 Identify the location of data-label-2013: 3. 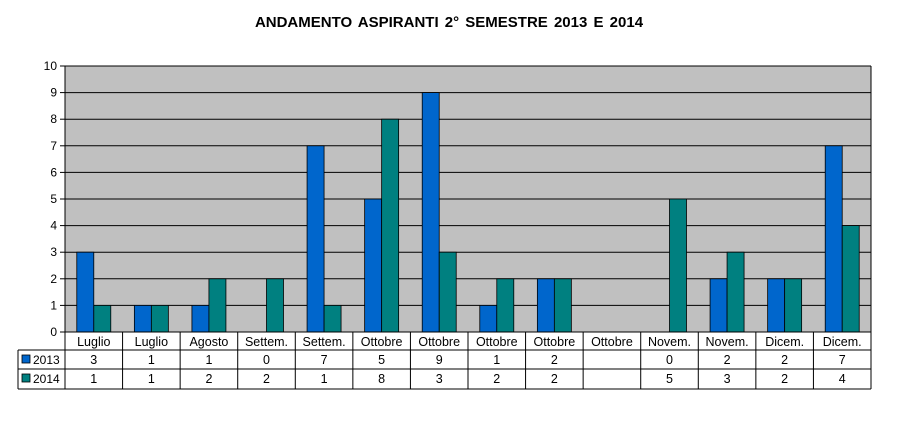
(93, 360).